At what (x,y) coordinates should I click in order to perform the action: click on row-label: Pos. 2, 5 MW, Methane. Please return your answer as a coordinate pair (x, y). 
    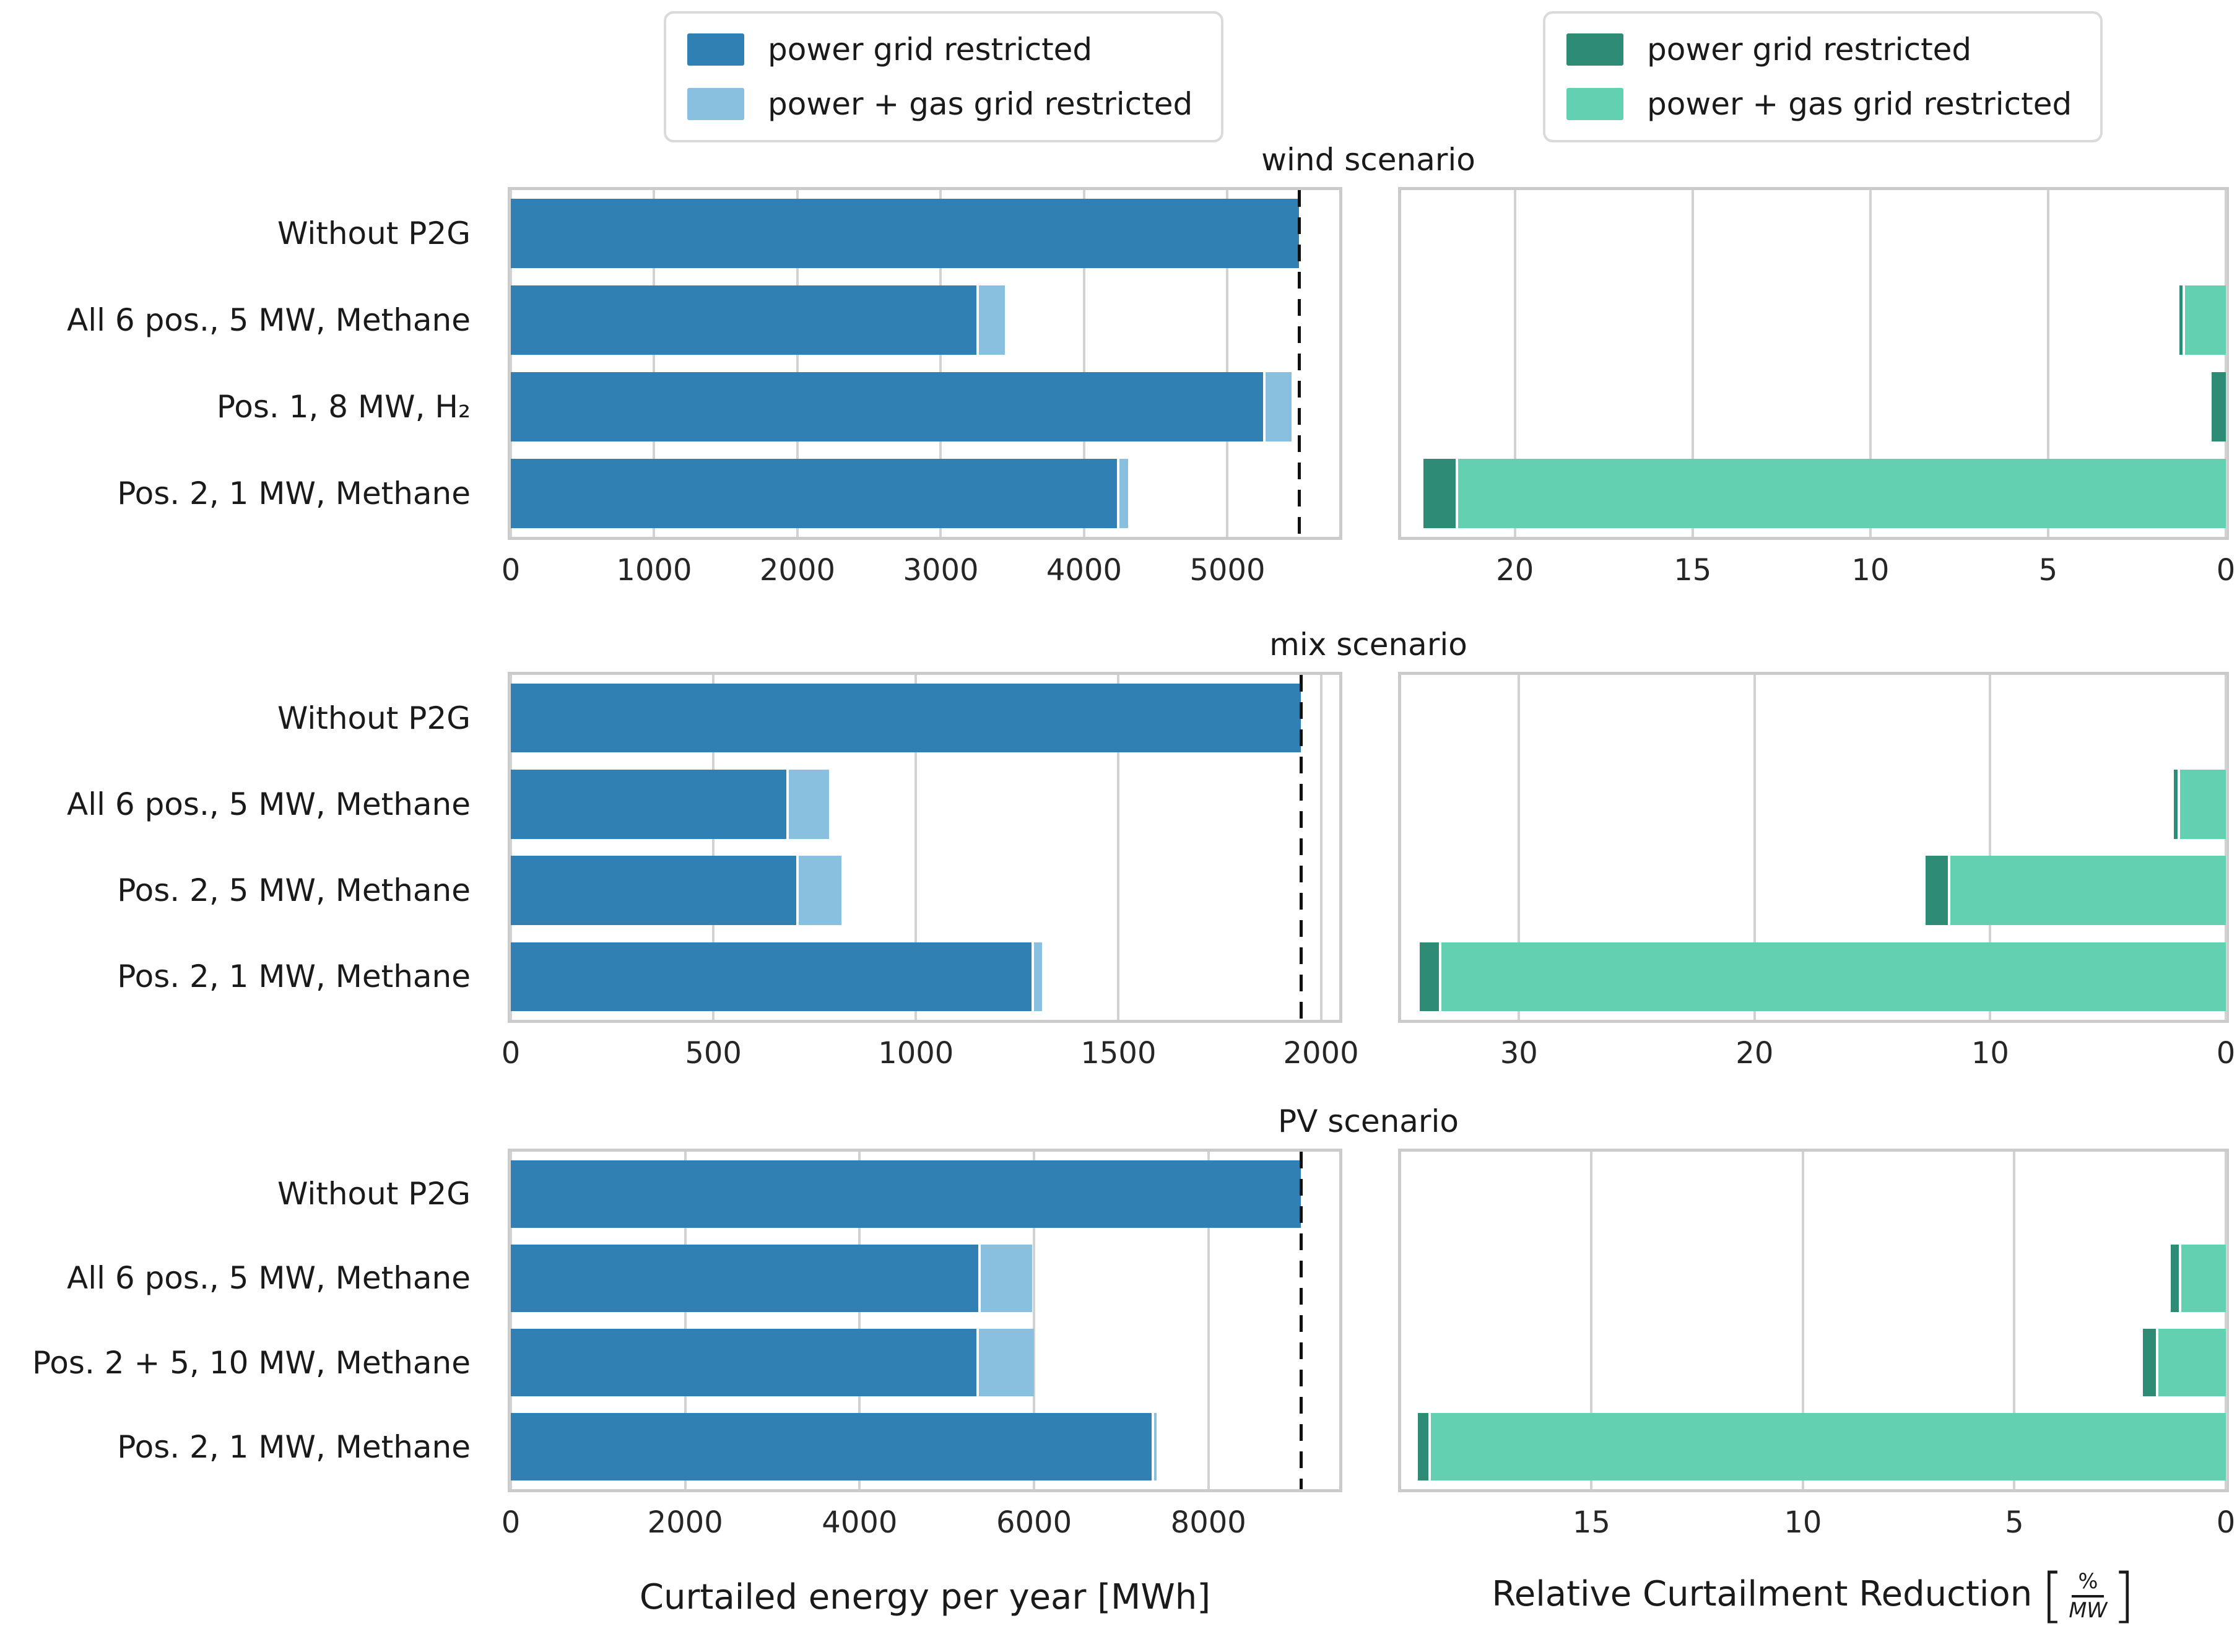
    Looking at the image, I should click on (294, 891).